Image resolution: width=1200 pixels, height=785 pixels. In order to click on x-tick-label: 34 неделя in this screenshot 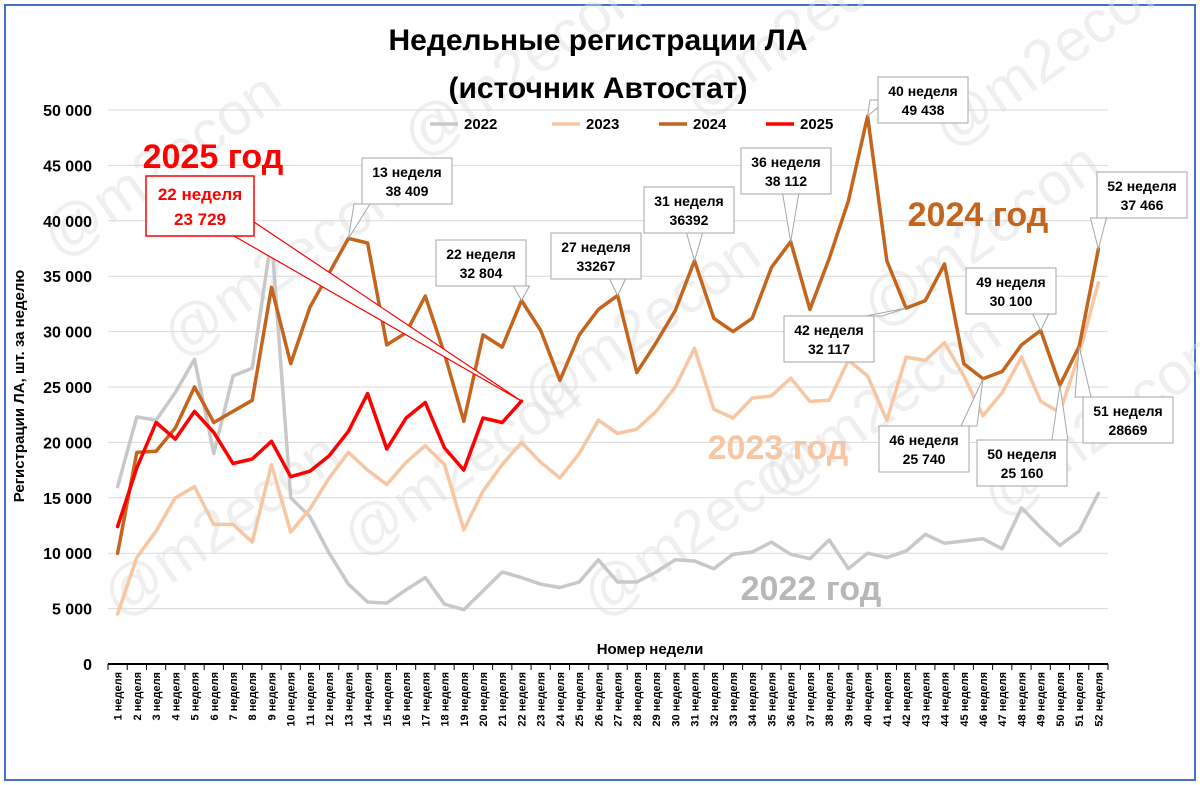, I will do `click(753, 699)`.